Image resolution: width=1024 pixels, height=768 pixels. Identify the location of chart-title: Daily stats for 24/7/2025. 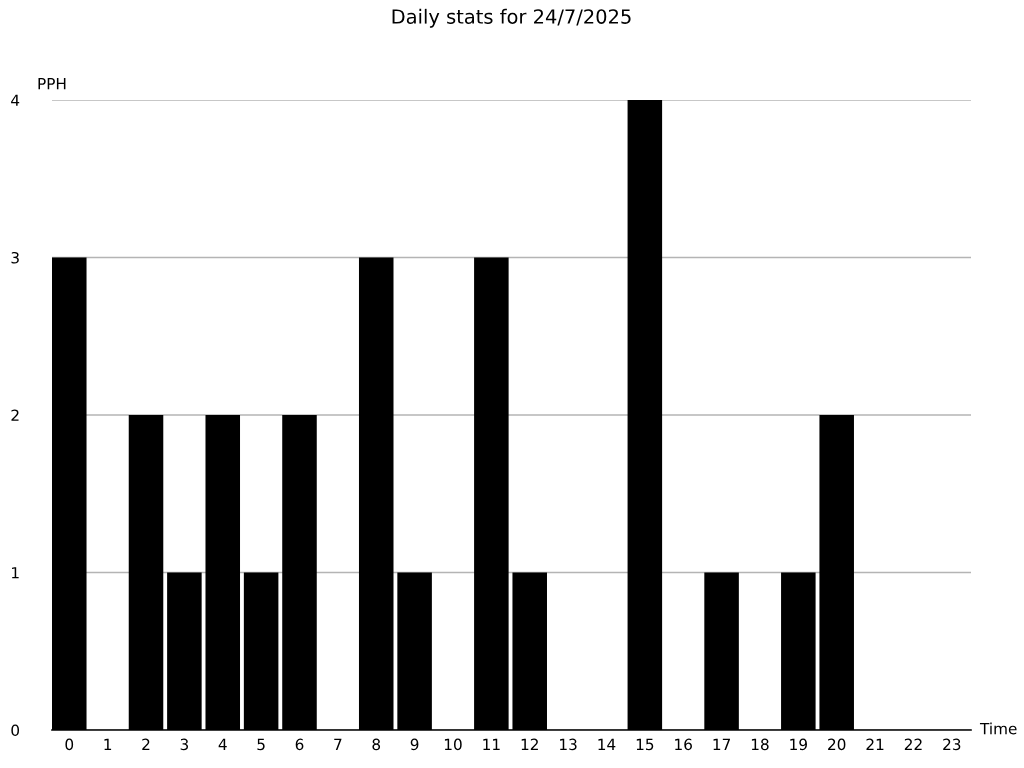
(511, 18).